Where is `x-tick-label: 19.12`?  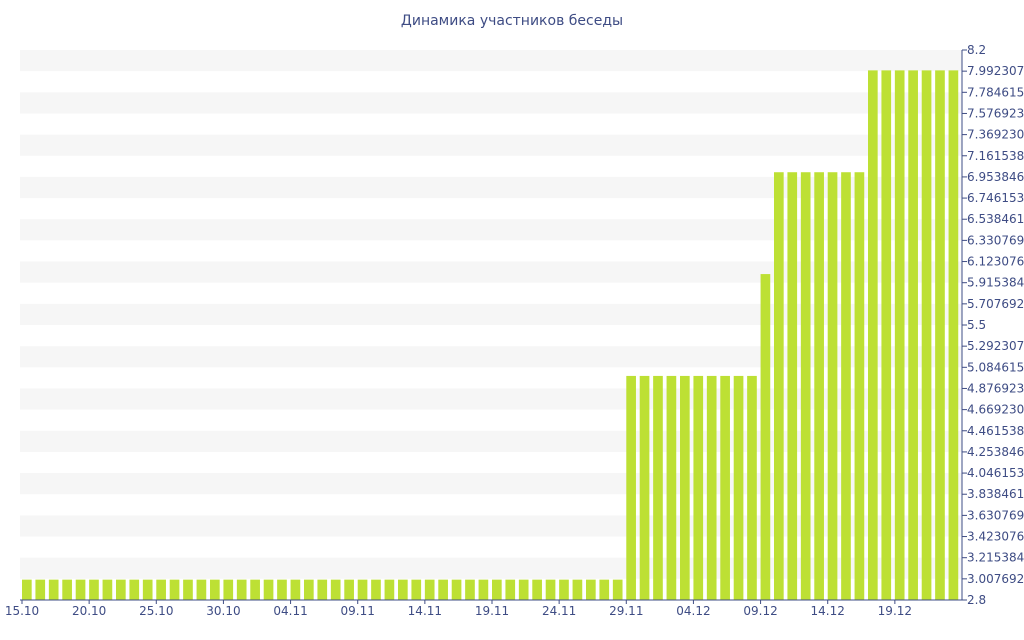 x-tick-label: 19.12 is located at coordinates (895, 611).